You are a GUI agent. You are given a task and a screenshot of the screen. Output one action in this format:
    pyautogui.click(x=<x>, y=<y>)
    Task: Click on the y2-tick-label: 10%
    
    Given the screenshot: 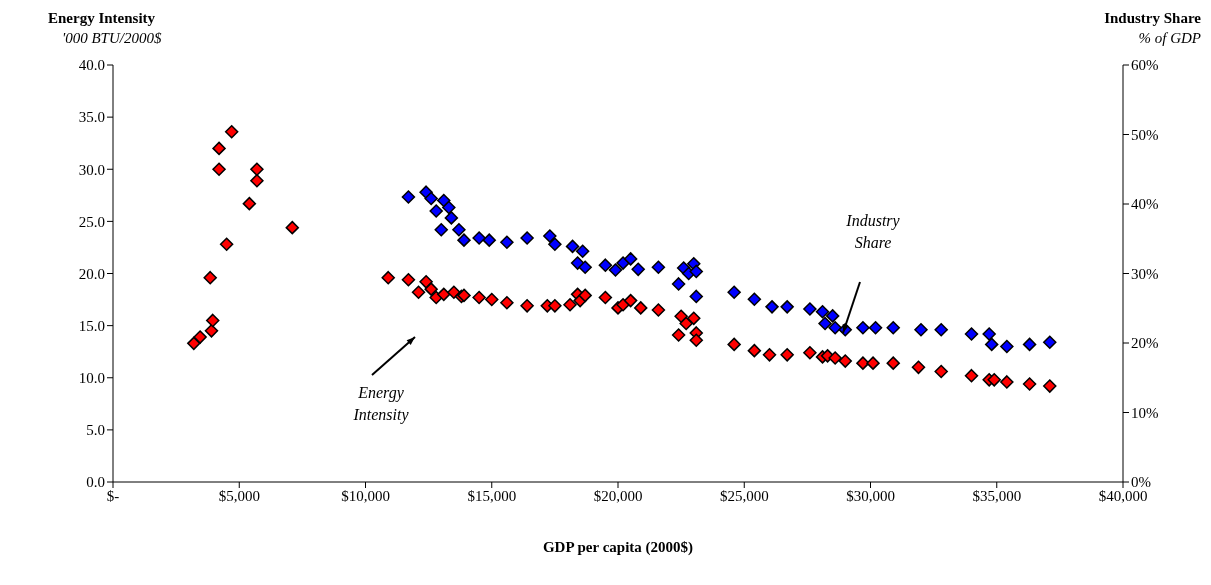 What is the action you would take?
    pyautogui.click(x=1145, y=412)
    